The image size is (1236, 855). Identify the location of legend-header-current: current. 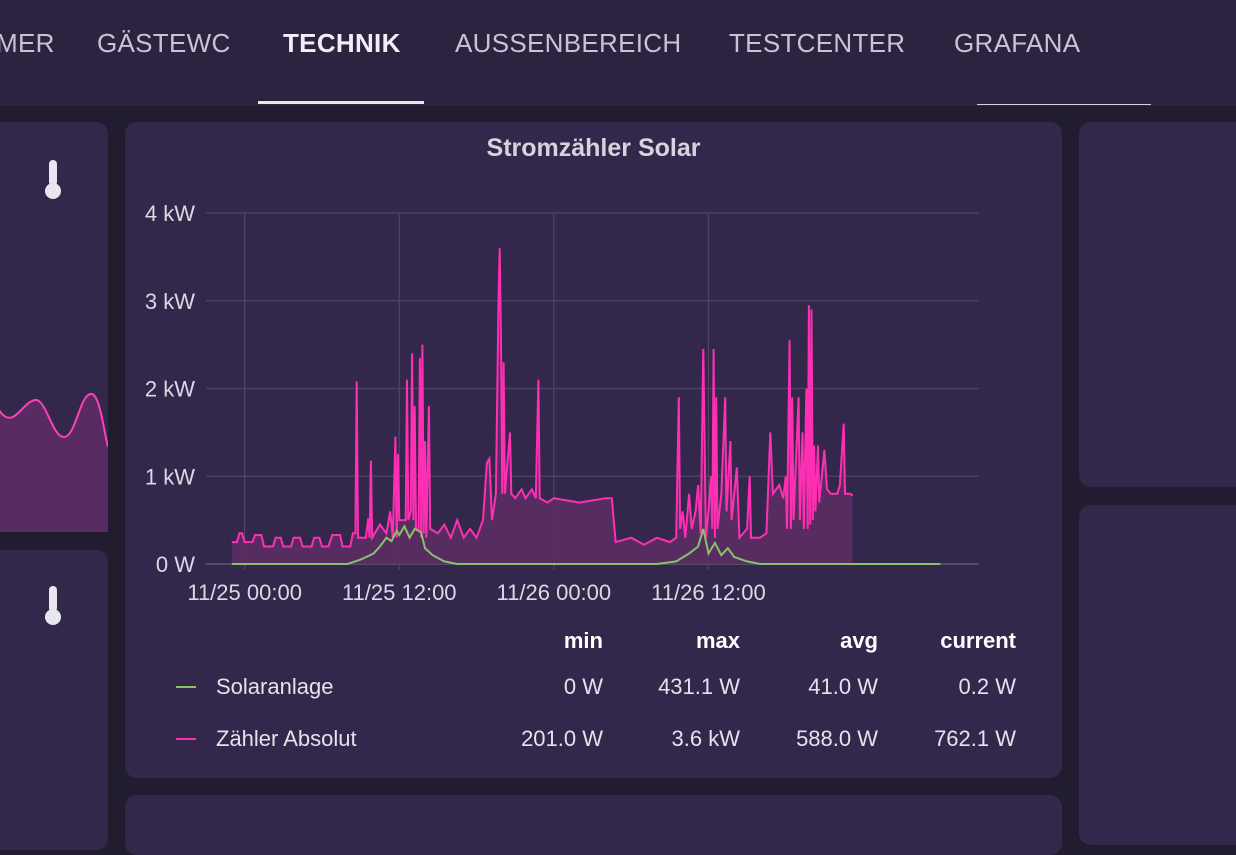
(978, 640).